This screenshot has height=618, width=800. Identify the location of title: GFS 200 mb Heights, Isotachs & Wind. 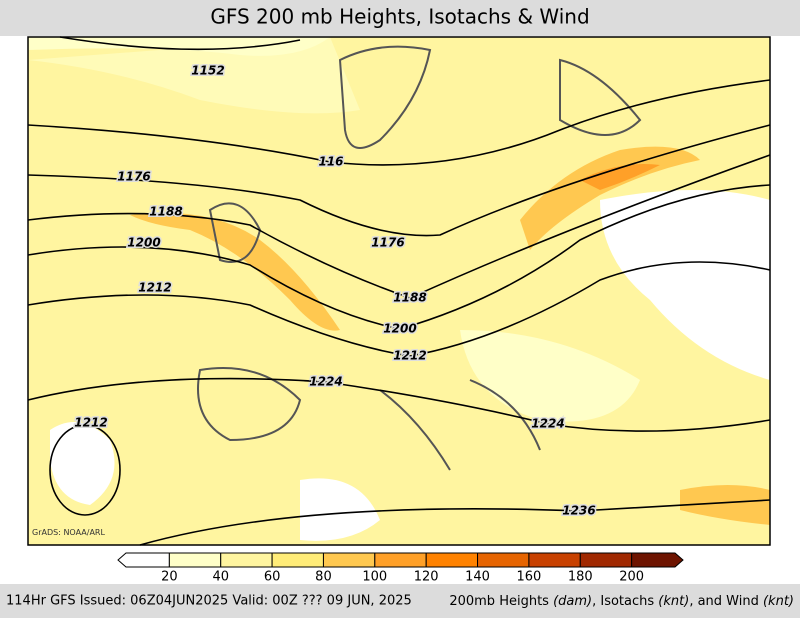
(399, 17).